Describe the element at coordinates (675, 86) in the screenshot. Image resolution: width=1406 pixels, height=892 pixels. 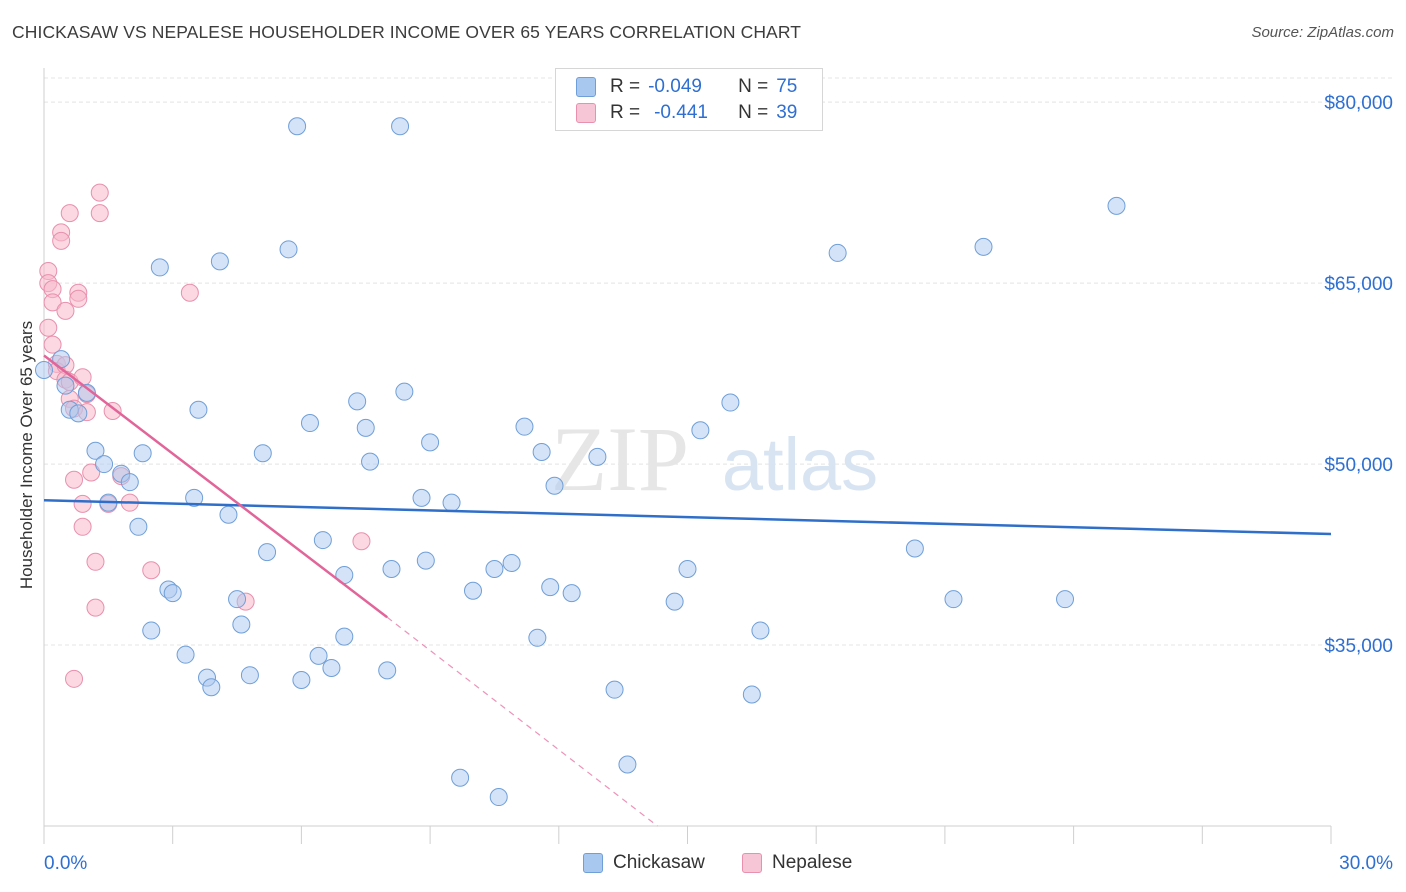
I see `r-value-chickasaw: -0.049` at that location.